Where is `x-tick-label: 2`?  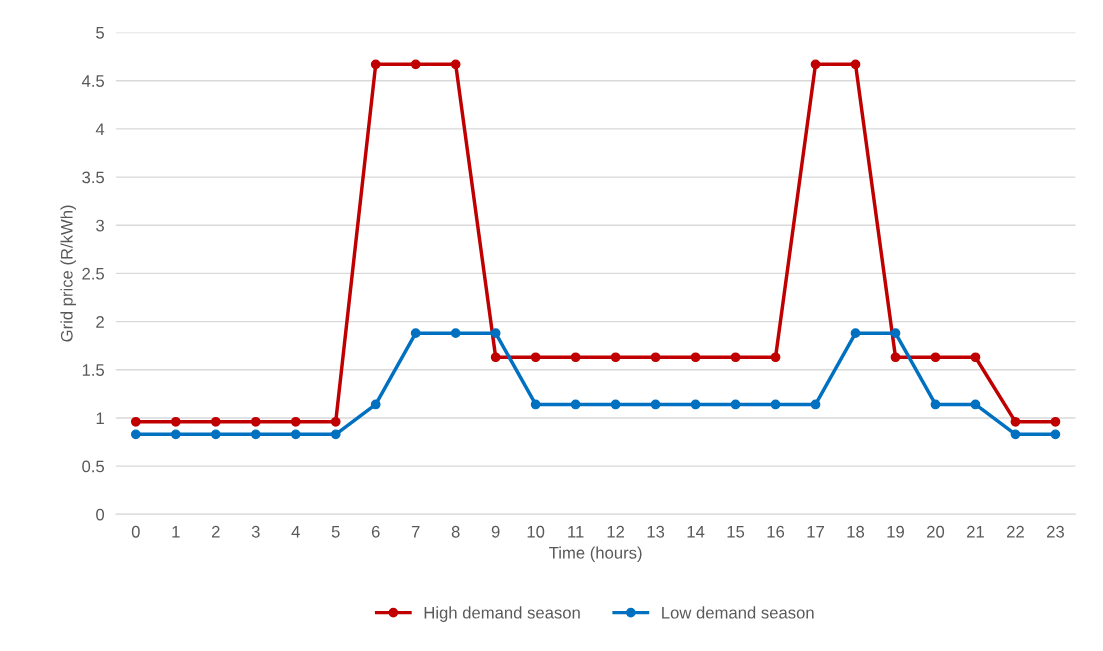
x-tick-label: 2 is located at coordinates (215, 531).